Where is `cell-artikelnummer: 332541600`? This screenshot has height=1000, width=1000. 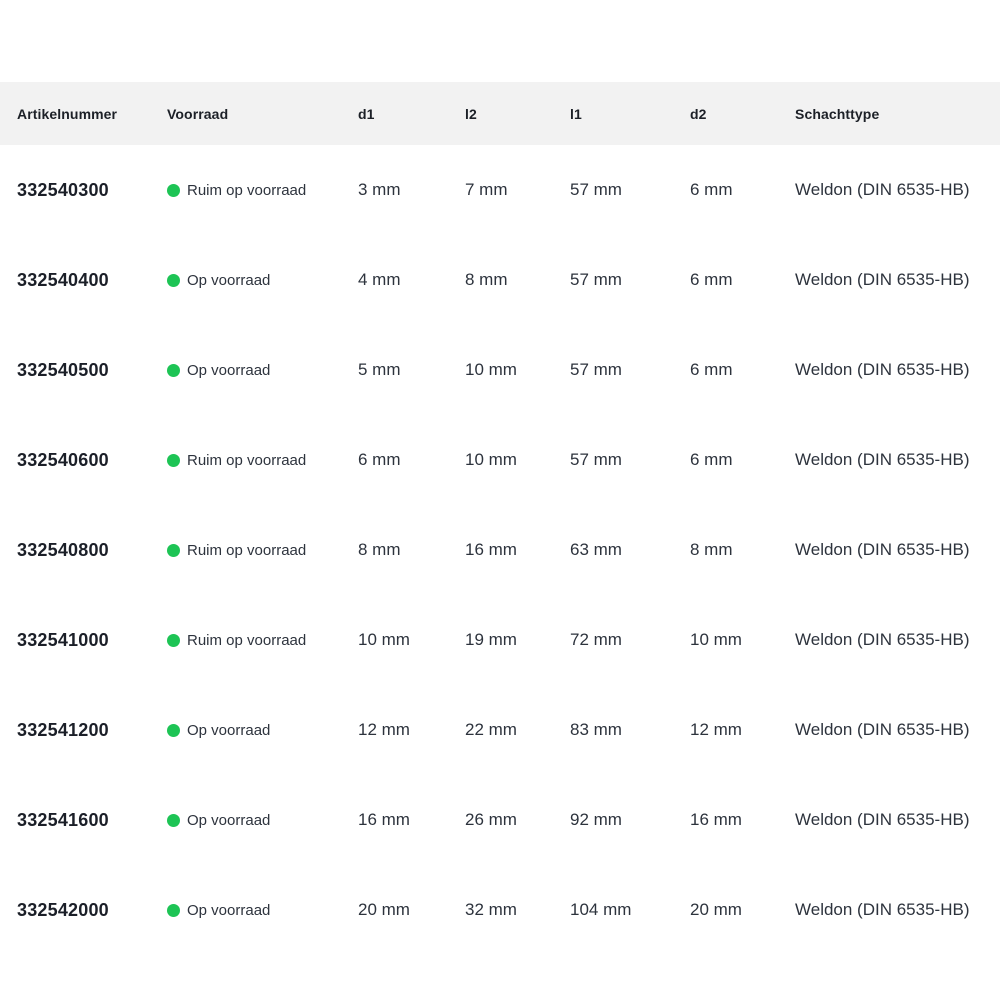 cell-artikelnummer: 332541600 is located at coordinates (63, 819).